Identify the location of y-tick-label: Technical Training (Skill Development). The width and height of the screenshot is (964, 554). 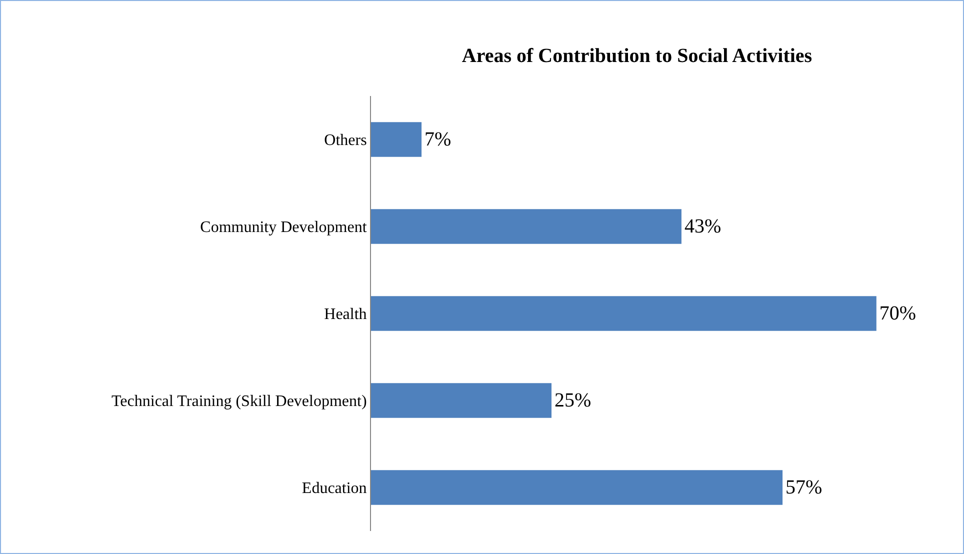
(239, 401).